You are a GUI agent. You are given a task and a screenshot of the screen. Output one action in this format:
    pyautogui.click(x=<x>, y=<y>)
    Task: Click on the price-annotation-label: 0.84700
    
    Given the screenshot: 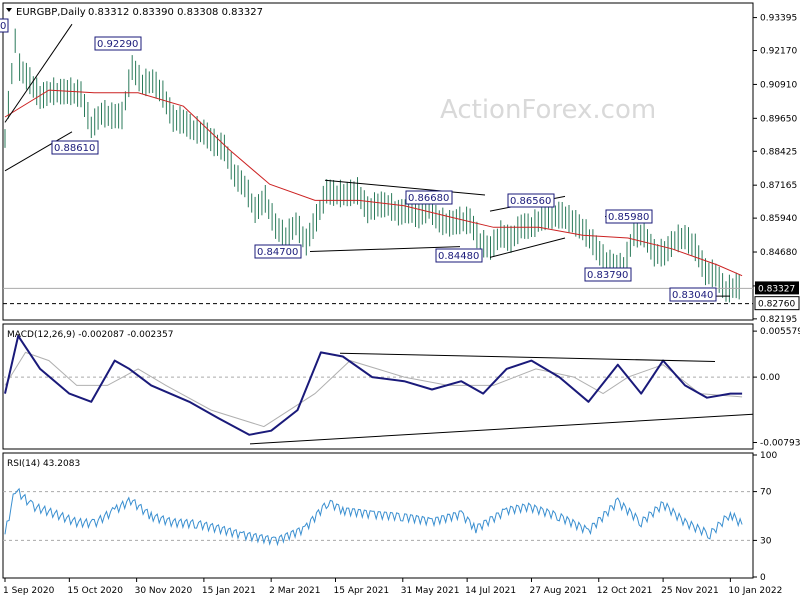 What is the action you would take?
    pyautogui.click(x=277, y=252)
    